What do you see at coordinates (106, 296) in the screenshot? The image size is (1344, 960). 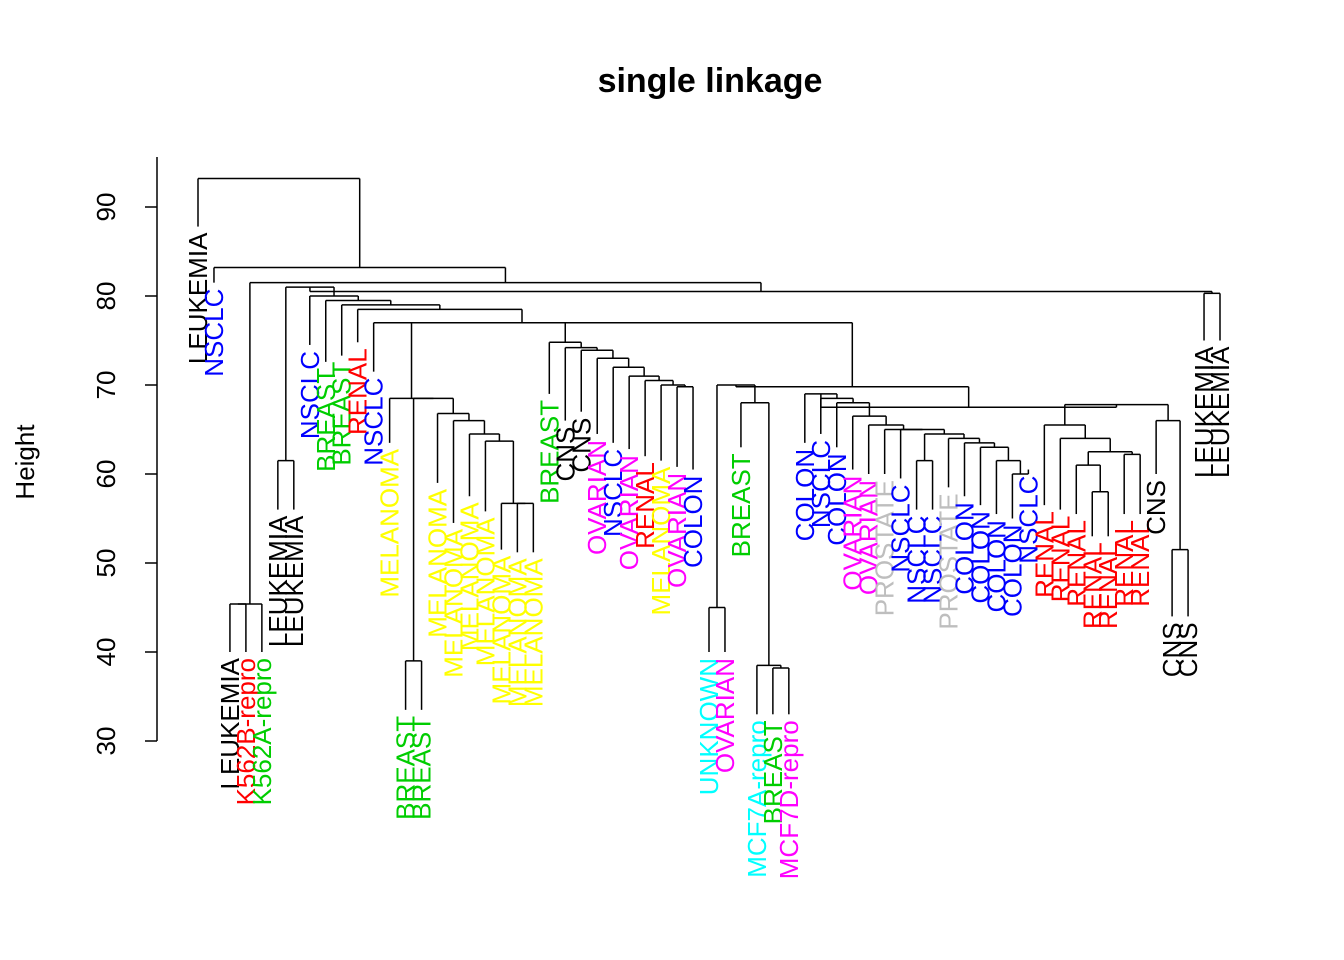 I see `y-tick-label: 80` at bounding box center [106, 296].